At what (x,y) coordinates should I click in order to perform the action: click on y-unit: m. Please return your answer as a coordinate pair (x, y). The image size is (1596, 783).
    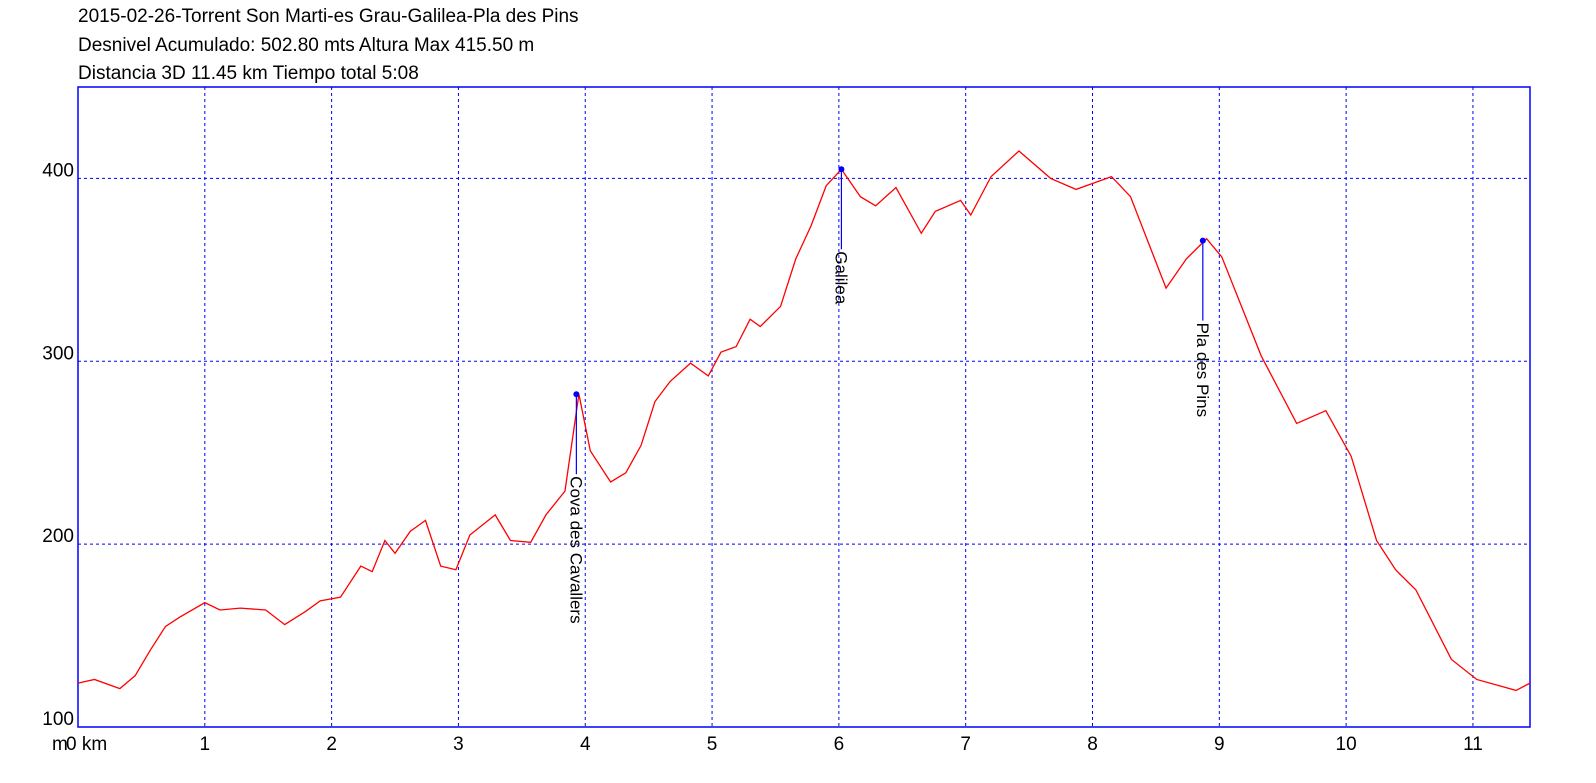
    Looking at the image, I should click on (60, 744).